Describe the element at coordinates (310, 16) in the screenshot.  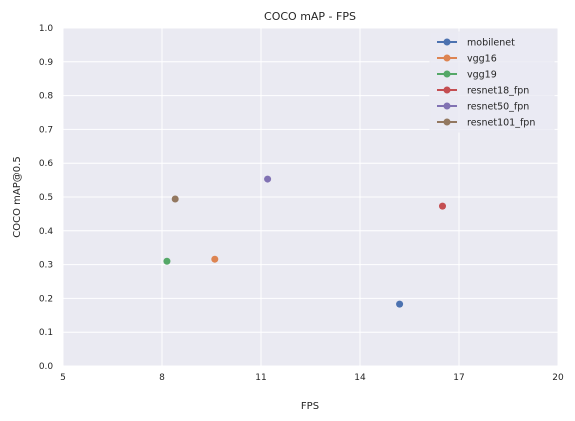
I see `chart-title: COCO mAP - FPS` at that location.